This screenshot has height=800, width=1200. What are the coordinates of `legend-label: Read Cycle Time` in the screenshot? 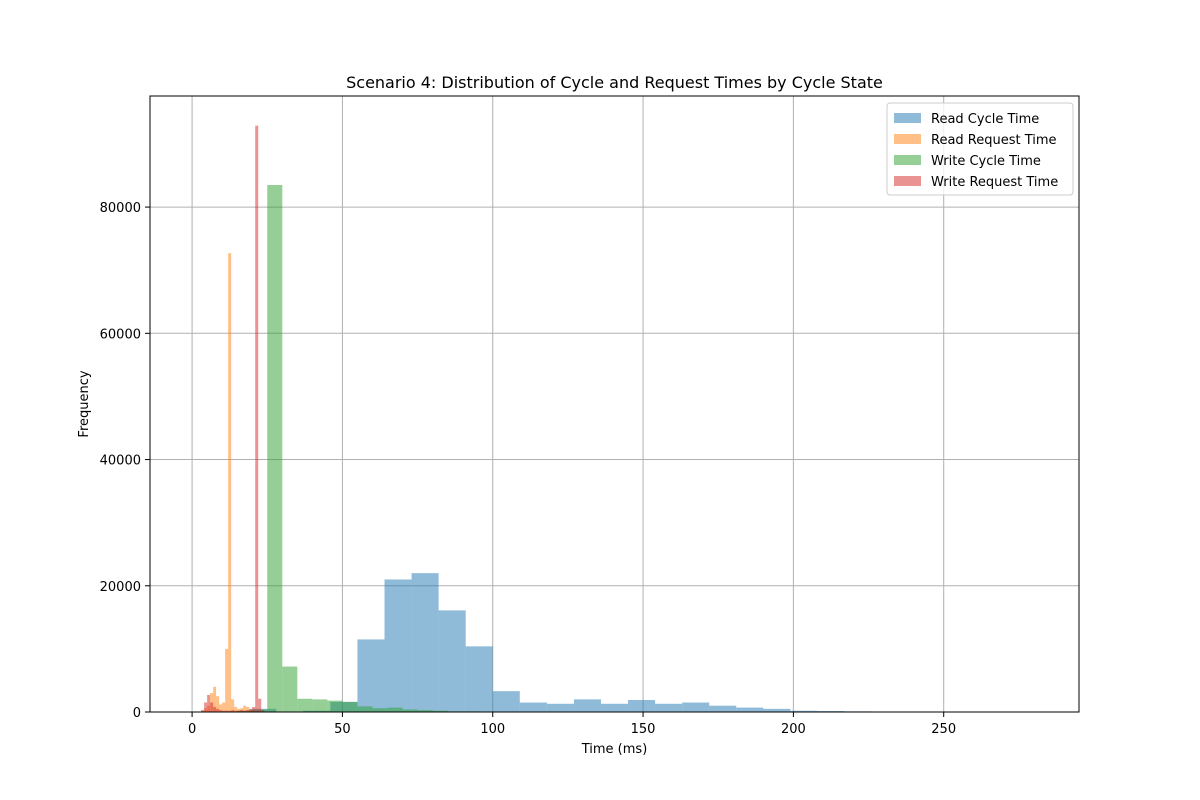 It's located at (985, 119).